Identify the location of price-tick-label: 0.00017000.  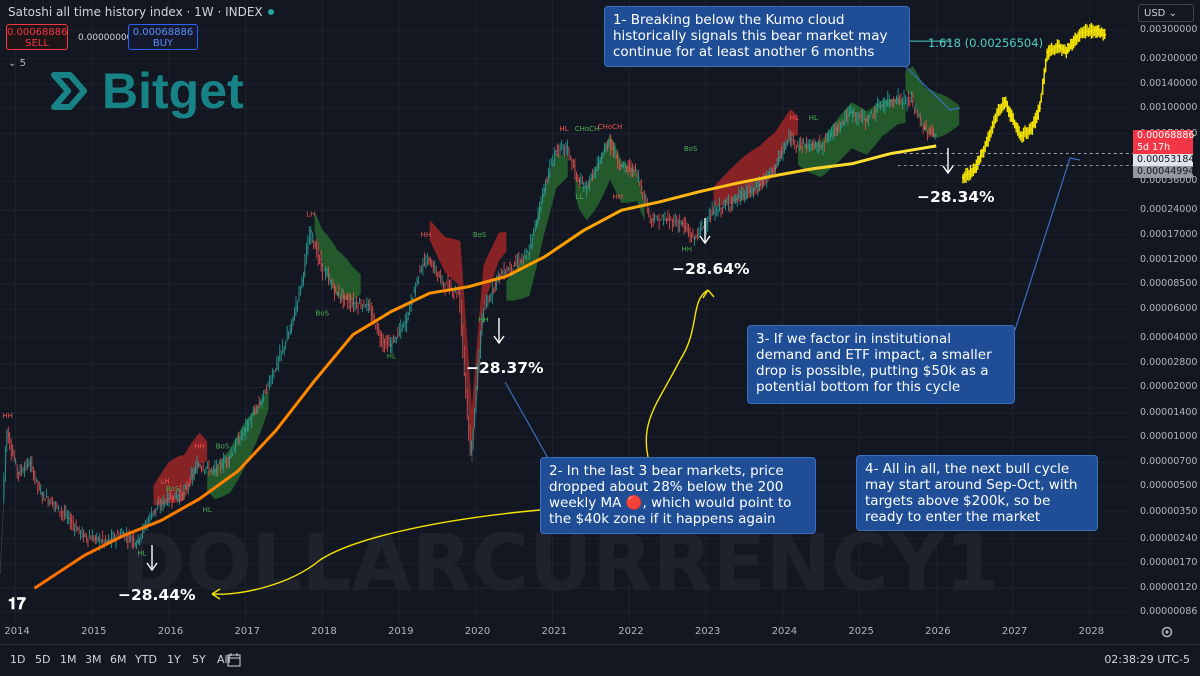
(1168, 234).